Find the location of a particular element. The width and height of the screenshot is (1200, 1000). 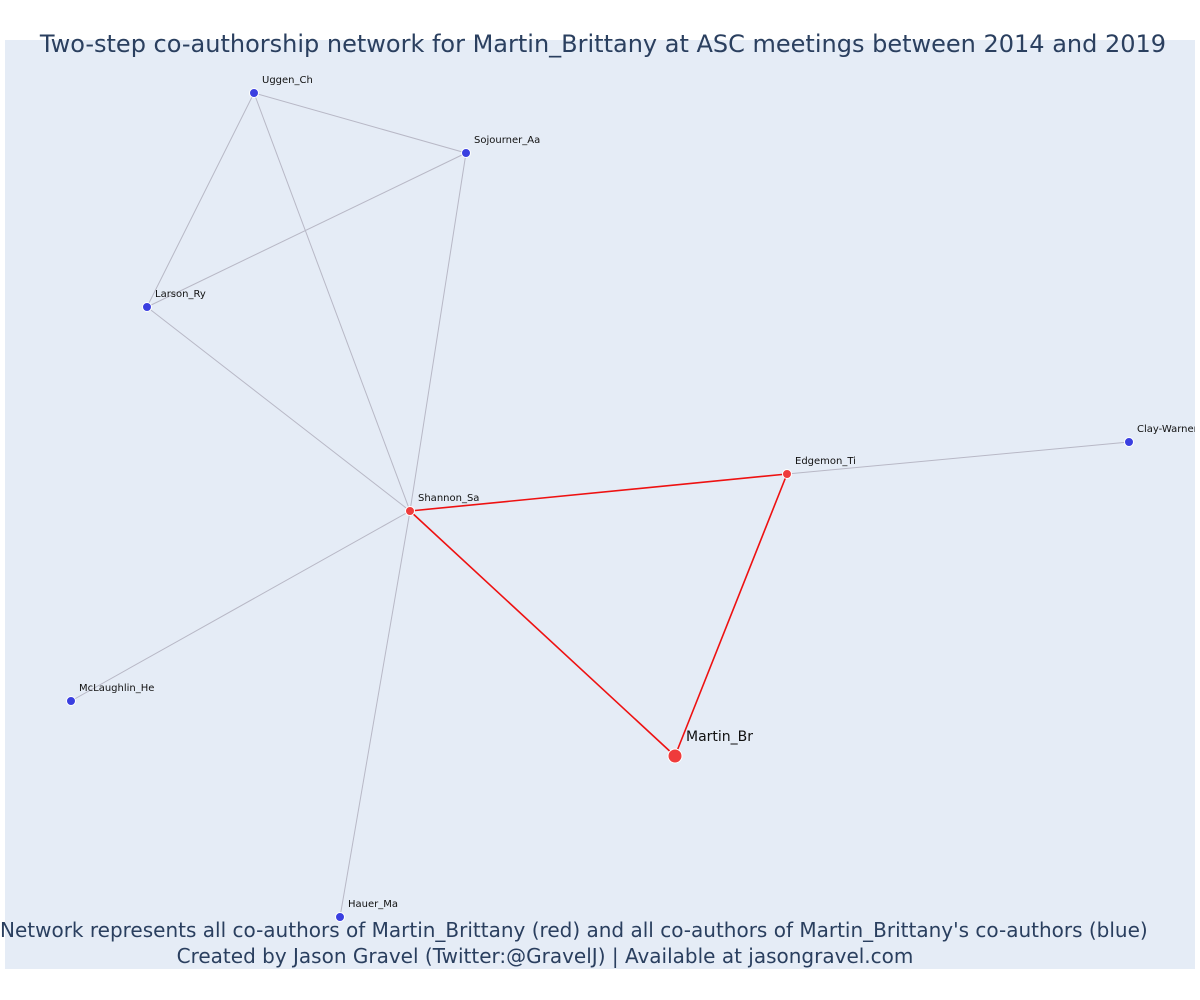

node-label-Hauer_Ma: Hauer_Ma is located at coordinates (373, 904).